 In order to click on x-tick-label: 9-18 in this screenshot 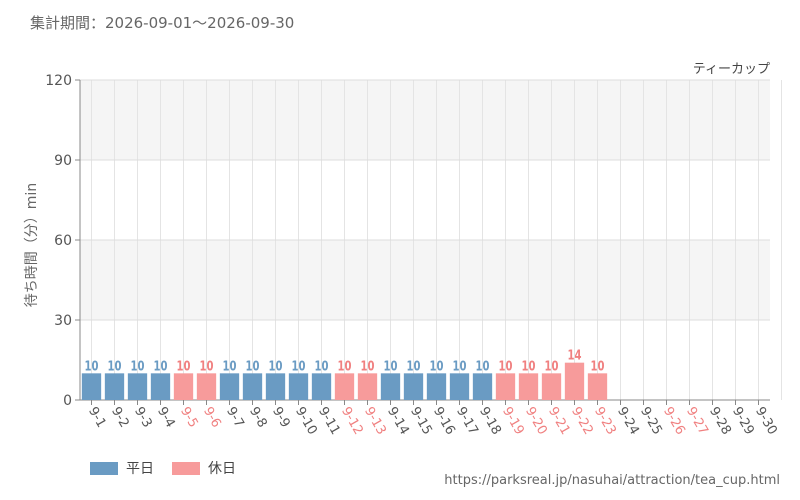, I will do `click(490, 421)`.